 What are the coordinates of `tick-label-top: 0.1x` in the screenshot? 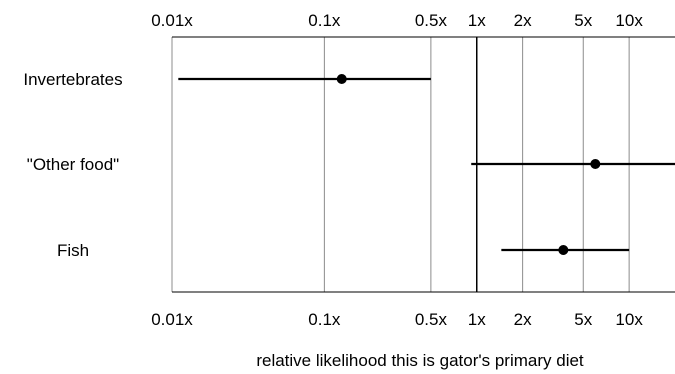 It's located at (324, 20).